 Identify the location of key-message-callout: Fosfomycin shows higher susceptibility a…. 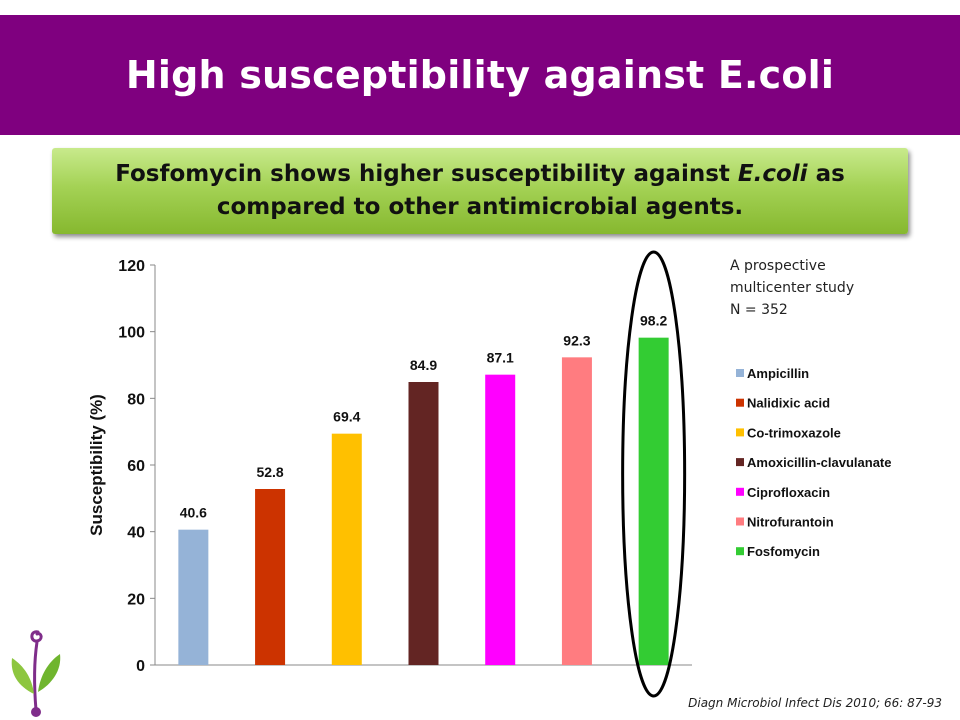
(480, 191).